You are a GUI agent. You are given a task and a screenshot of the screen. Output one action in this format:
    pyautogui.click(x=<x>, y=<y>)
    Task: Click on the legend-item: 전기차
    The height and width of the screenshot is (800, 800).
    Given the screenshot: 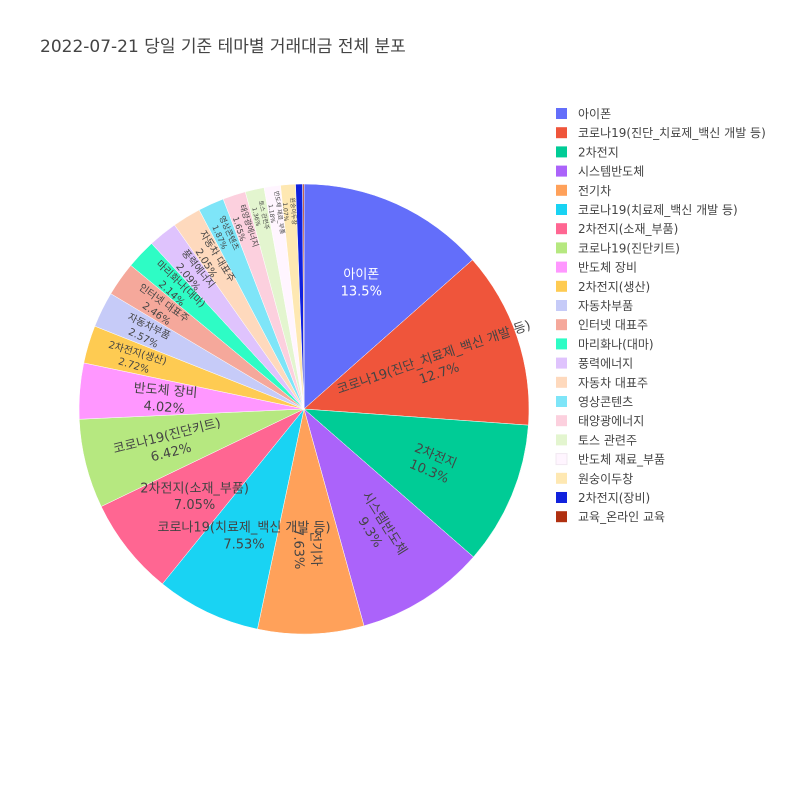 What is the action you would take?
    pyautogui.click(x=583, y=191)
    